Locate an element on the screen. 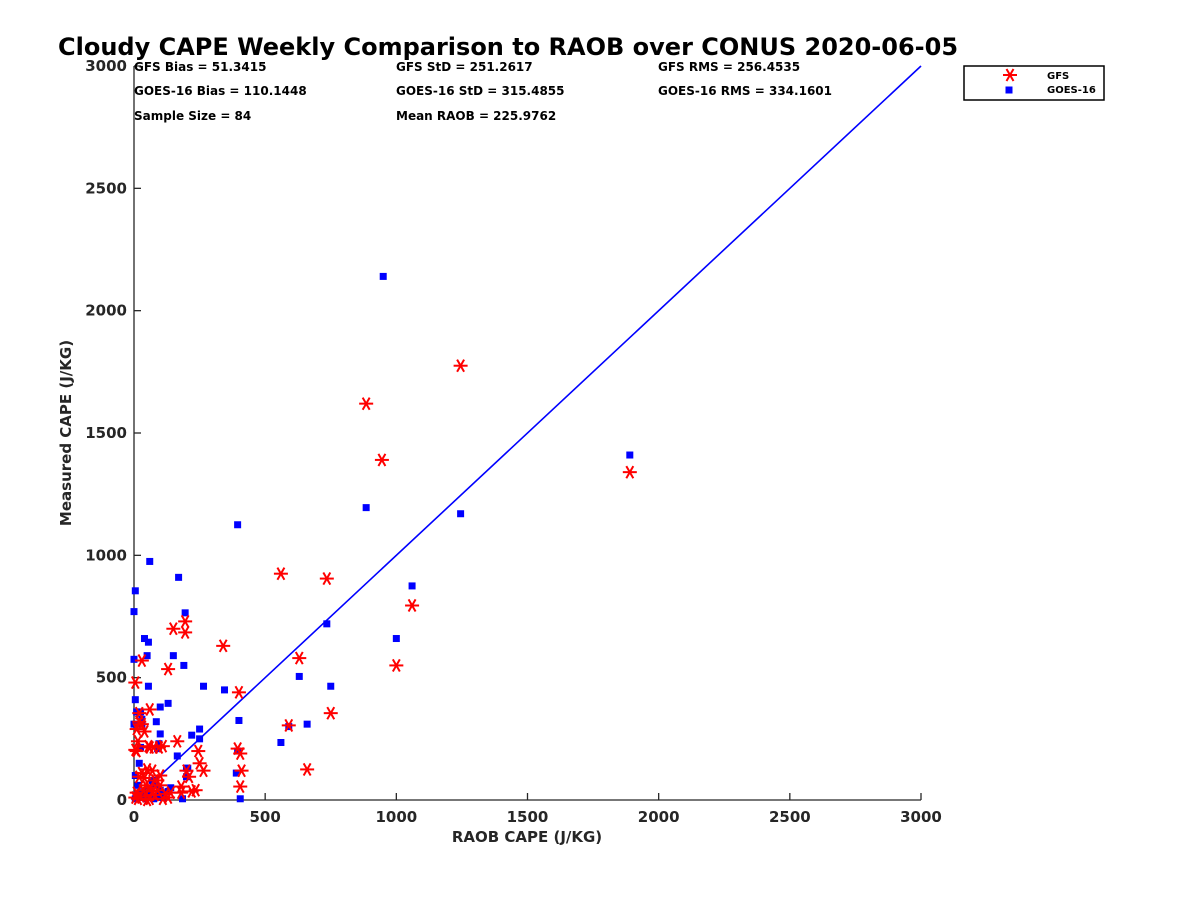  y-tick-label: 500 is located at coordinates (111, 678).